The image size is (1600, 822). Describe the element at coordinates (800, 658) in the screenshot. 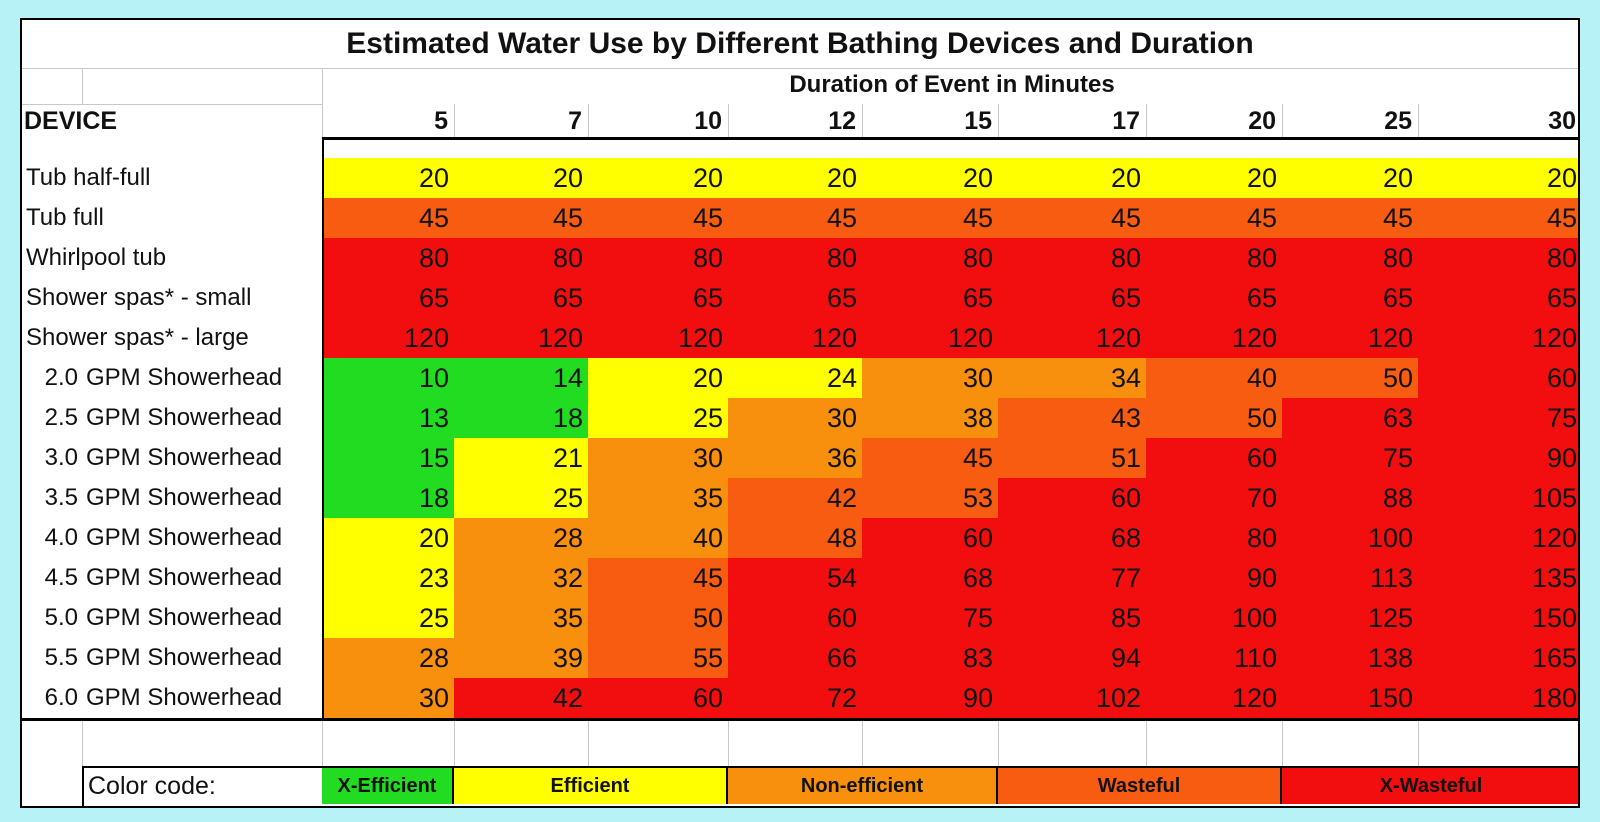

I see `table-row: 5.5 GPM Showerhead 28 39 55 66 83 94 110 138 165` at that location.